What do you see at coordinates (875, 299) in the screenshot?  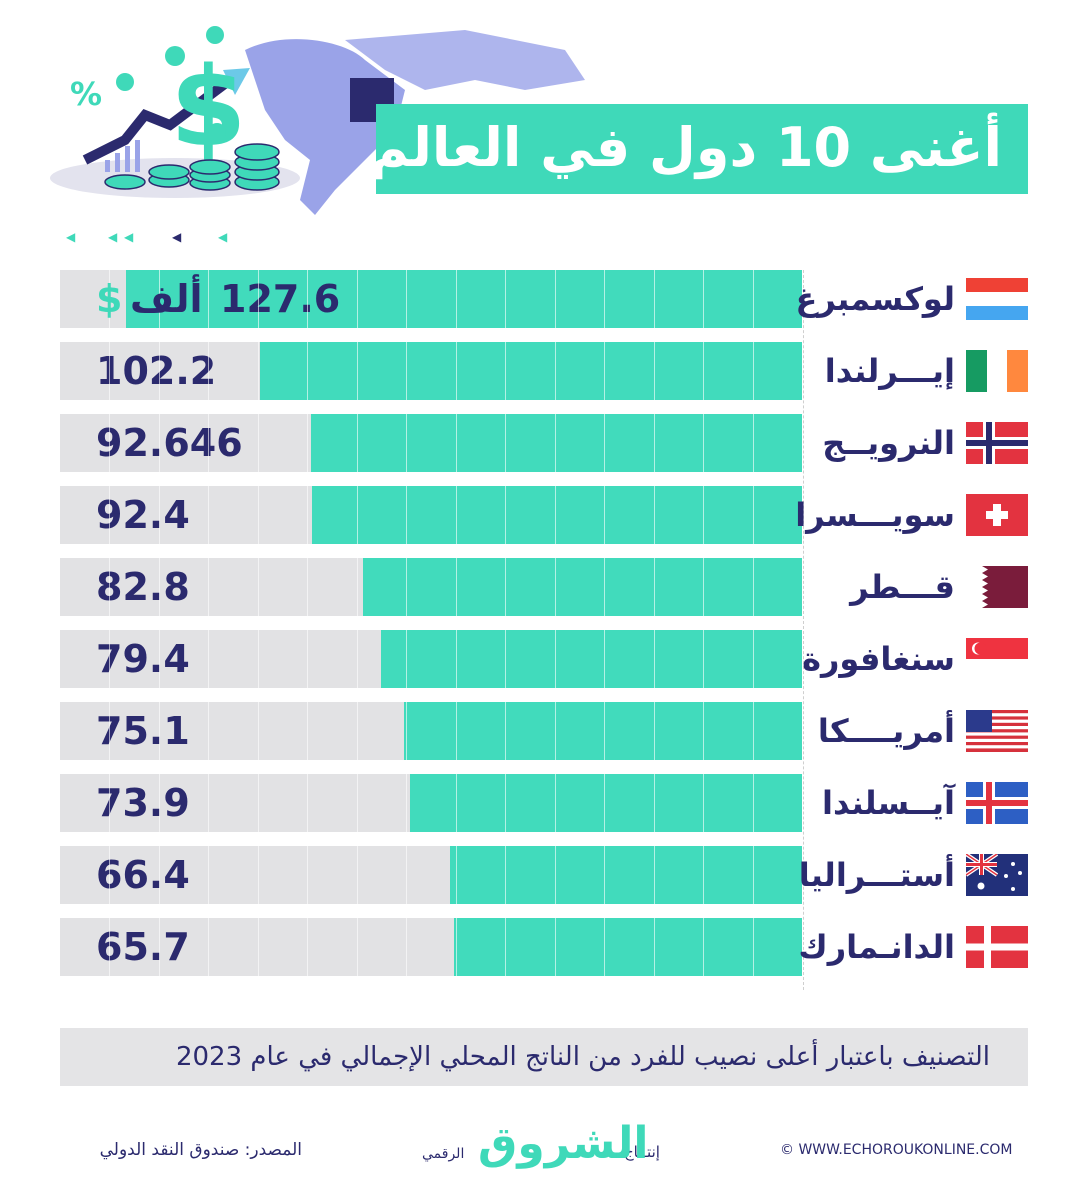 I see `country-label: لوكسمبرغ` at bounding box center [875, 299].